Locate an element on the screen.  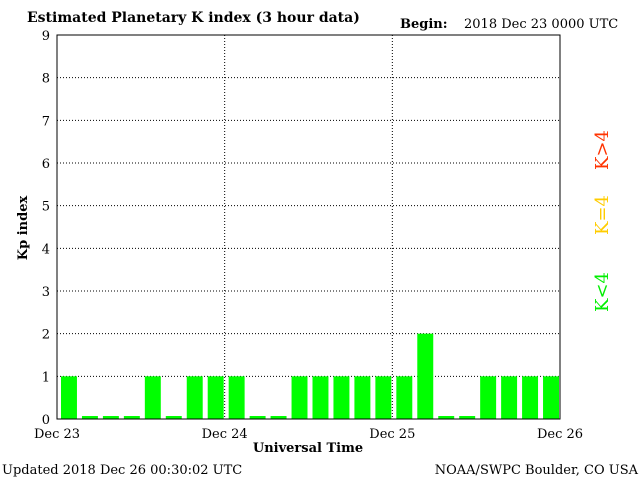
y-tick-label: 8 is located at coordinates (46, 79).